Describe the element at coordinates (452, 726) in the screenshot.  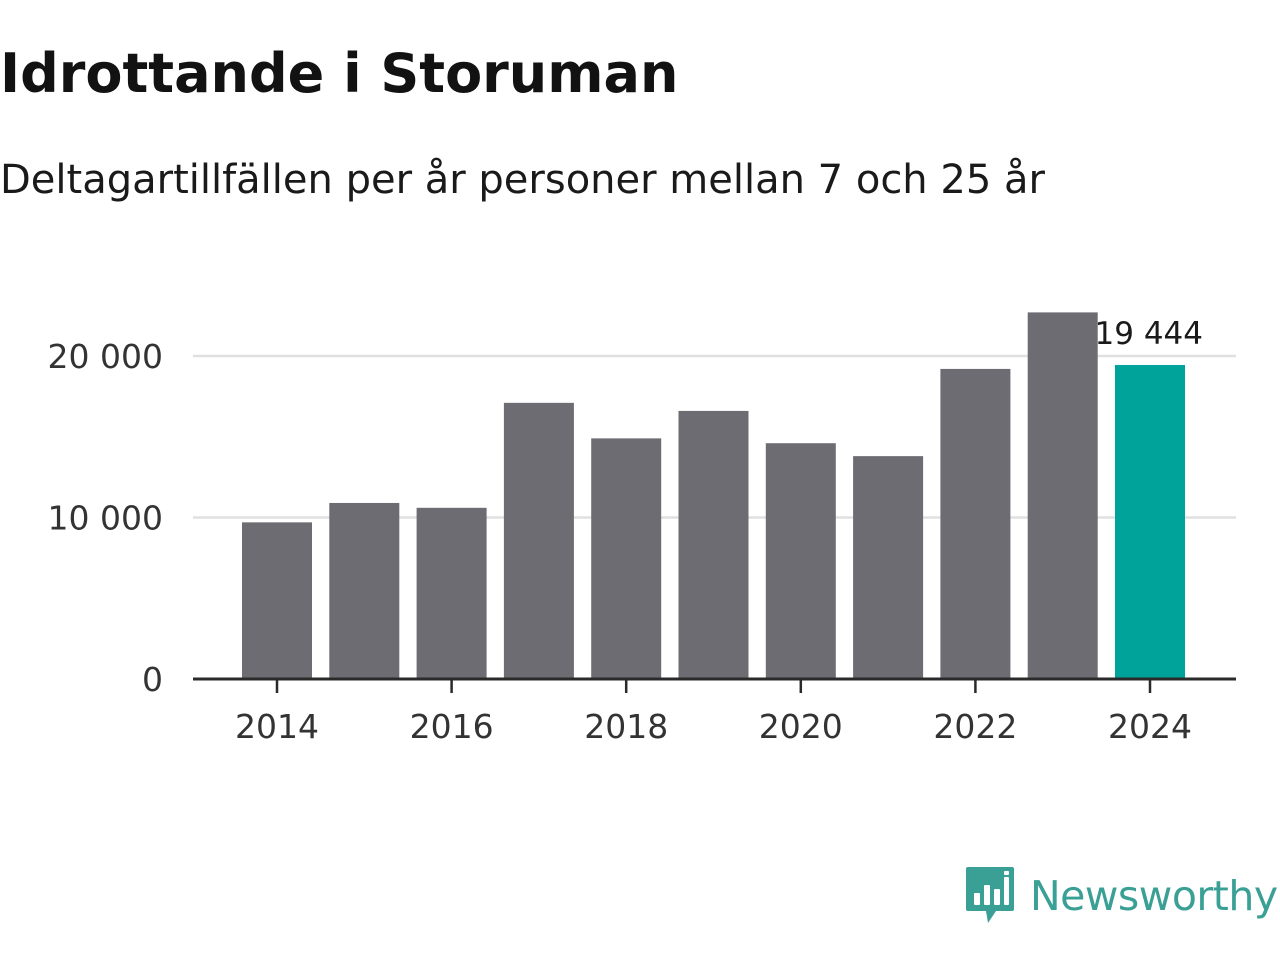
I see `x-tick-label: 2016` at that location.